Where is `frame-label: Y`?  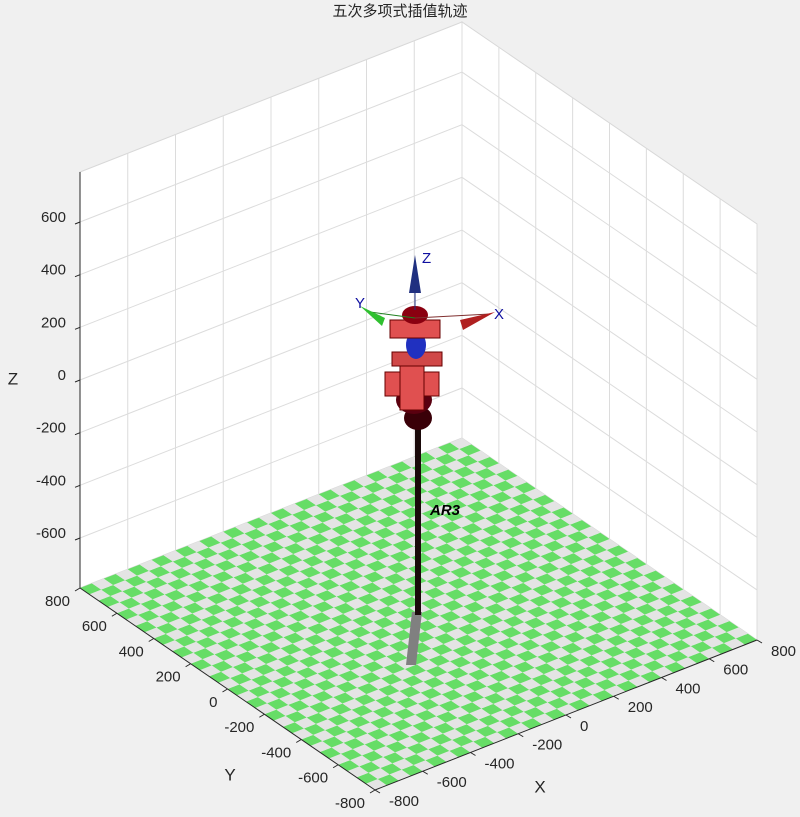 frame-label: Y is located at coordinates (360, 303).